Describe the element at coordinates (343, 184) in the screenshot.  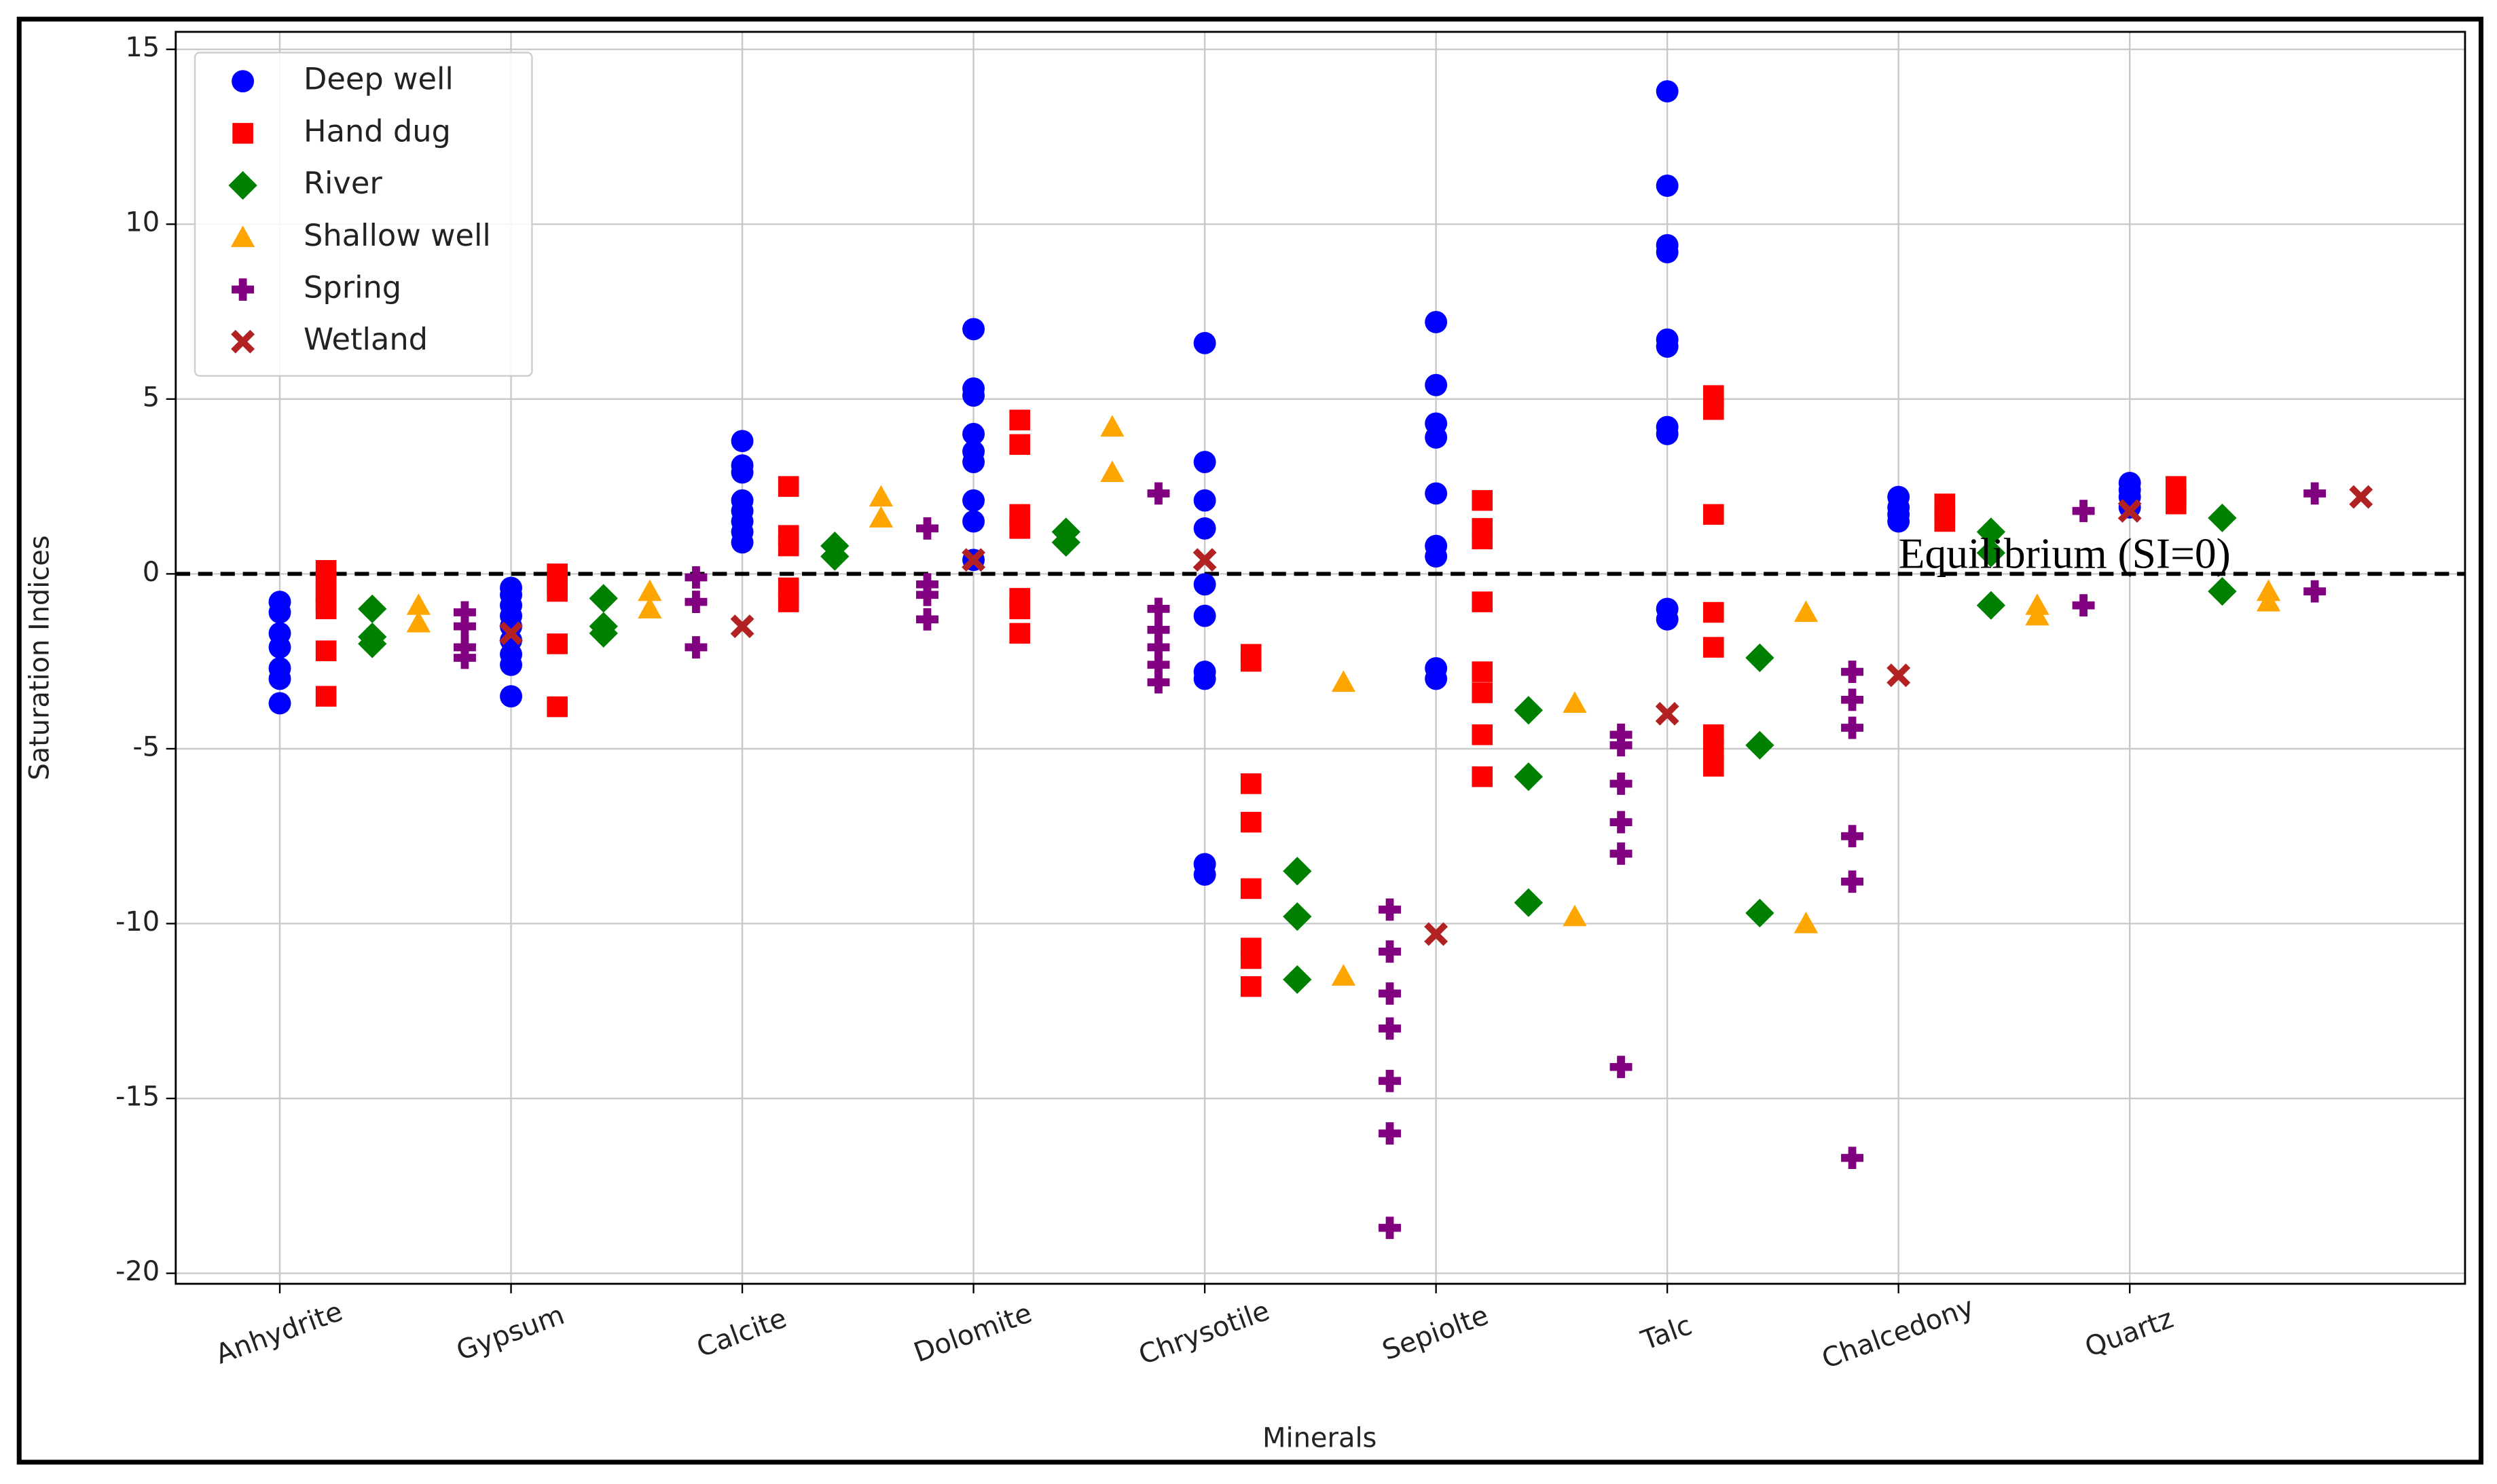
I see `legend-label: River` at that location.